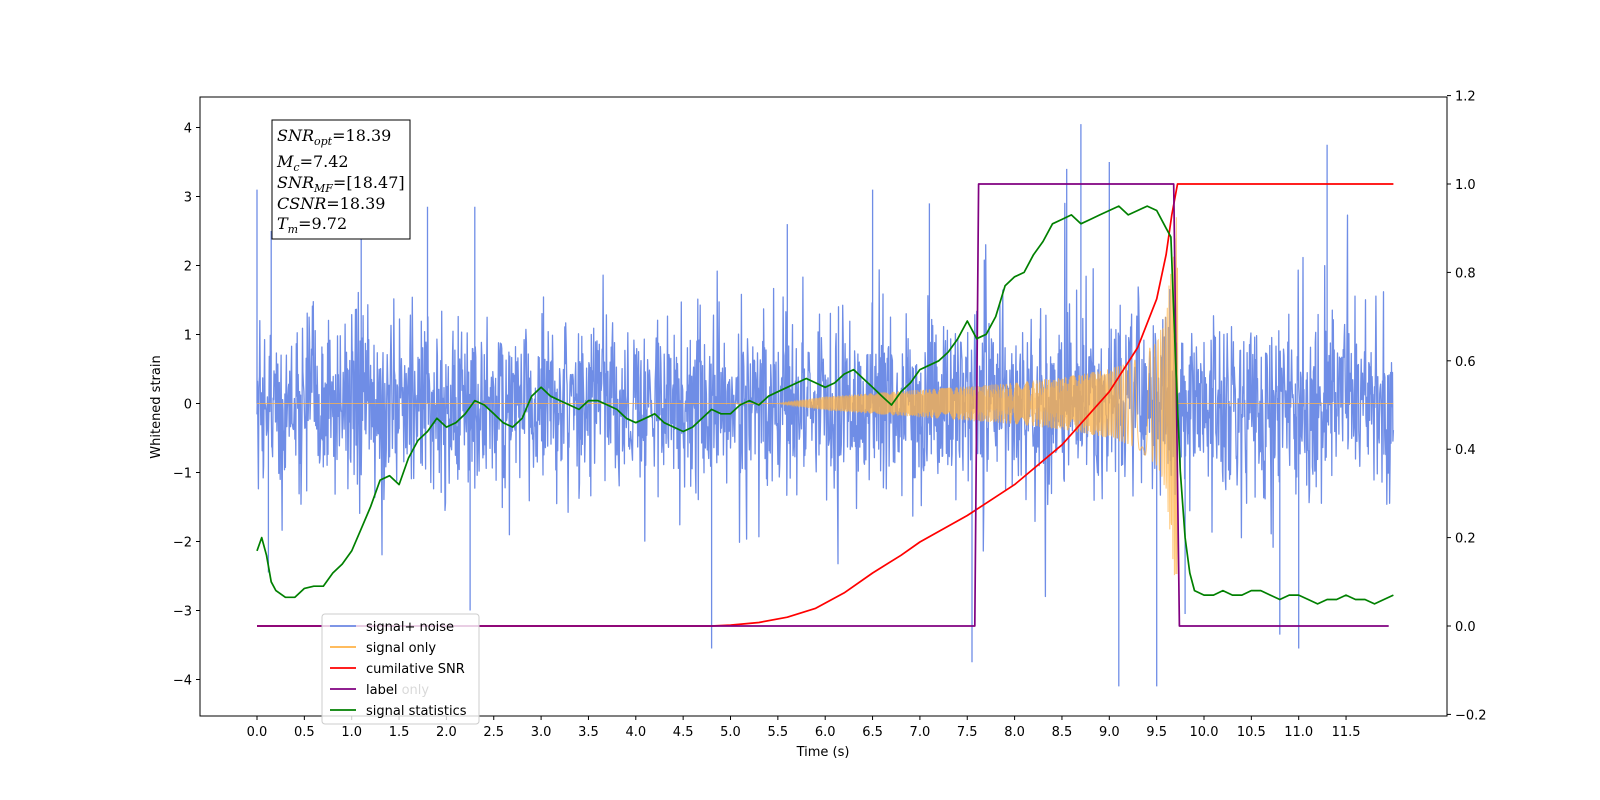 The image size is (1600, 800). Describe the element at coordinates (1465, 450) in the screenshot. I see `y2-tick-label: 0.4` at that location.